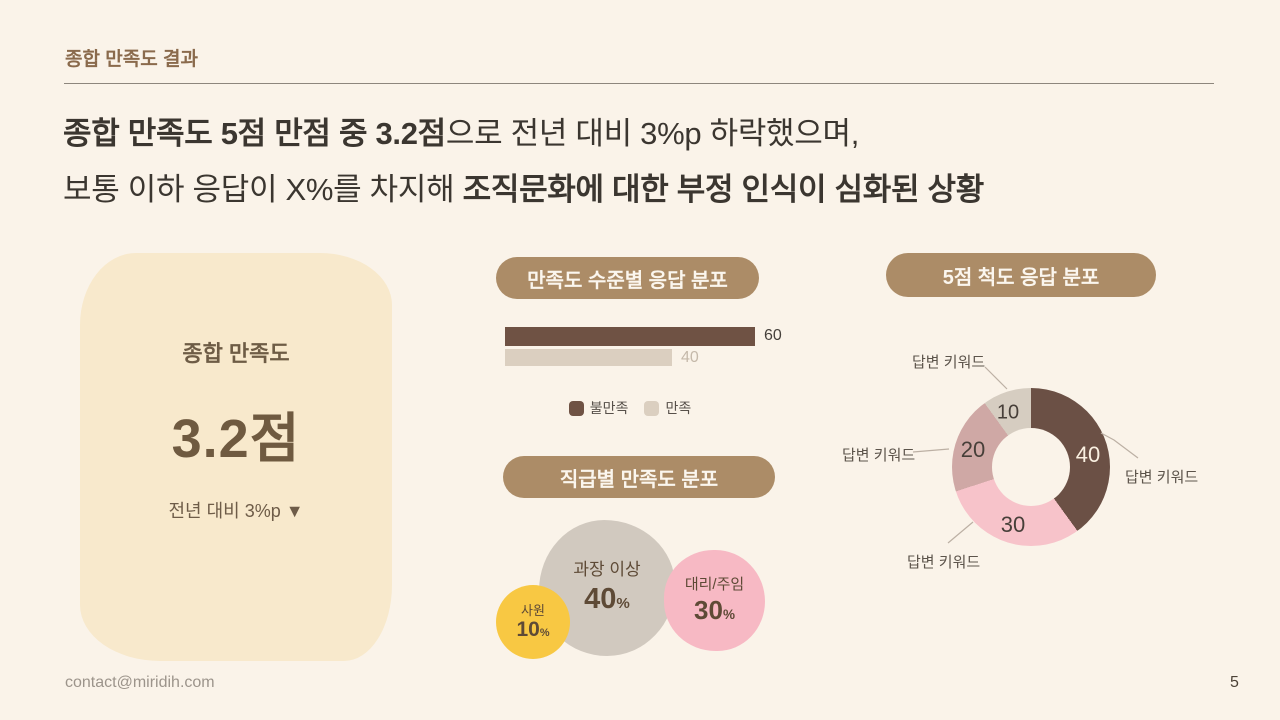  What do you see at coordinates (973, 449) in the screenshot?
I see `donut-slice-value-3: 20` at bounding box center [973, 449].